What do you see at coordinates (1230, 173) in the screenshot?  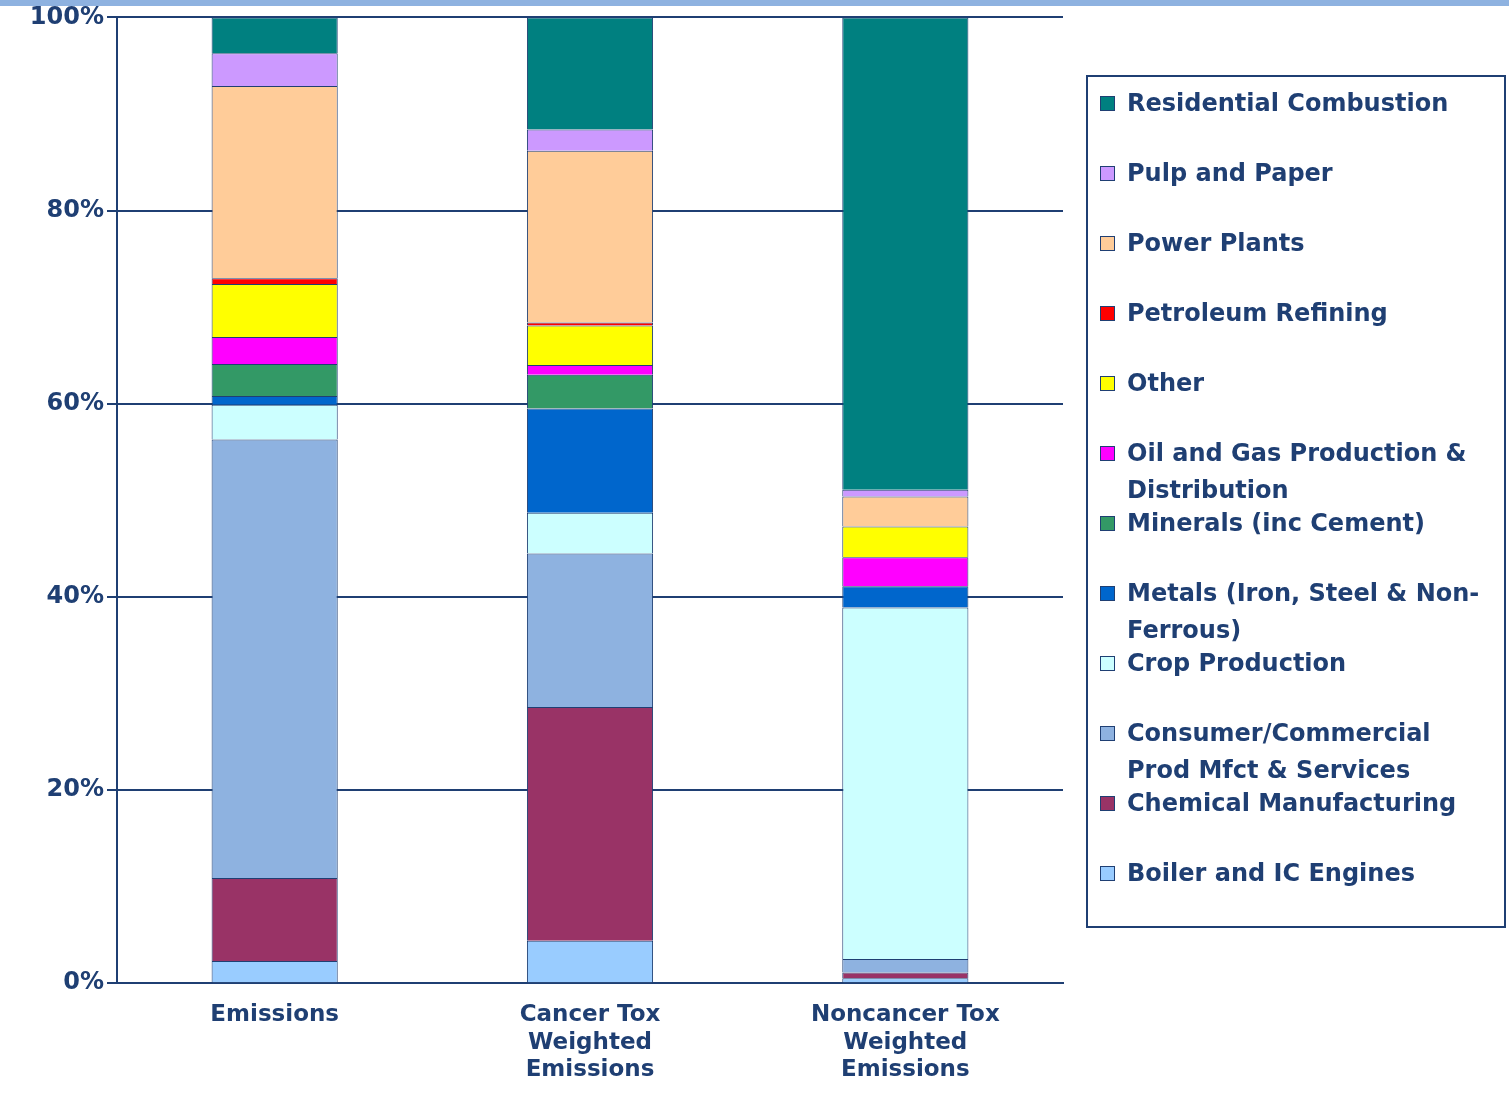 I see `legend-label: Pulp and Paper` at bounding box center [1230, 173].